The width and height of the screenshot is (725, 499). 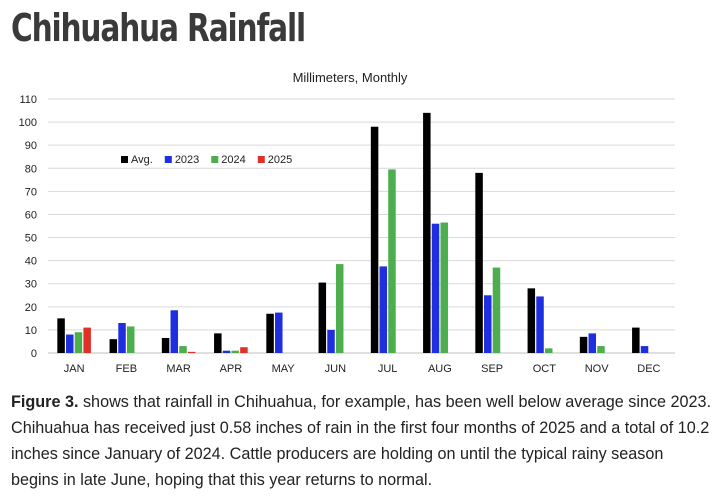 I want to click on y-tick-label: 20, so click(x=31, y=308).